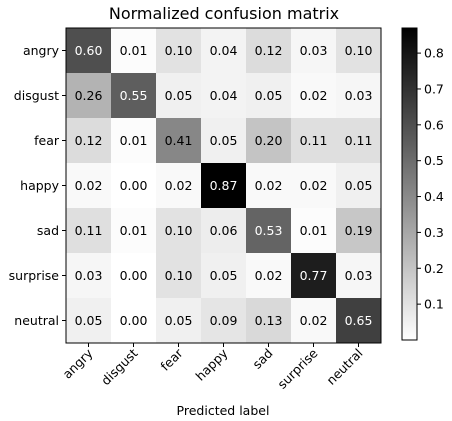 The width and height of the screenshot is (452, 421). What do you see at coordinates (434, 160) in the screenshot?
I see `colorbar-tick-label: 0.5` at bounding box center [434, 160].